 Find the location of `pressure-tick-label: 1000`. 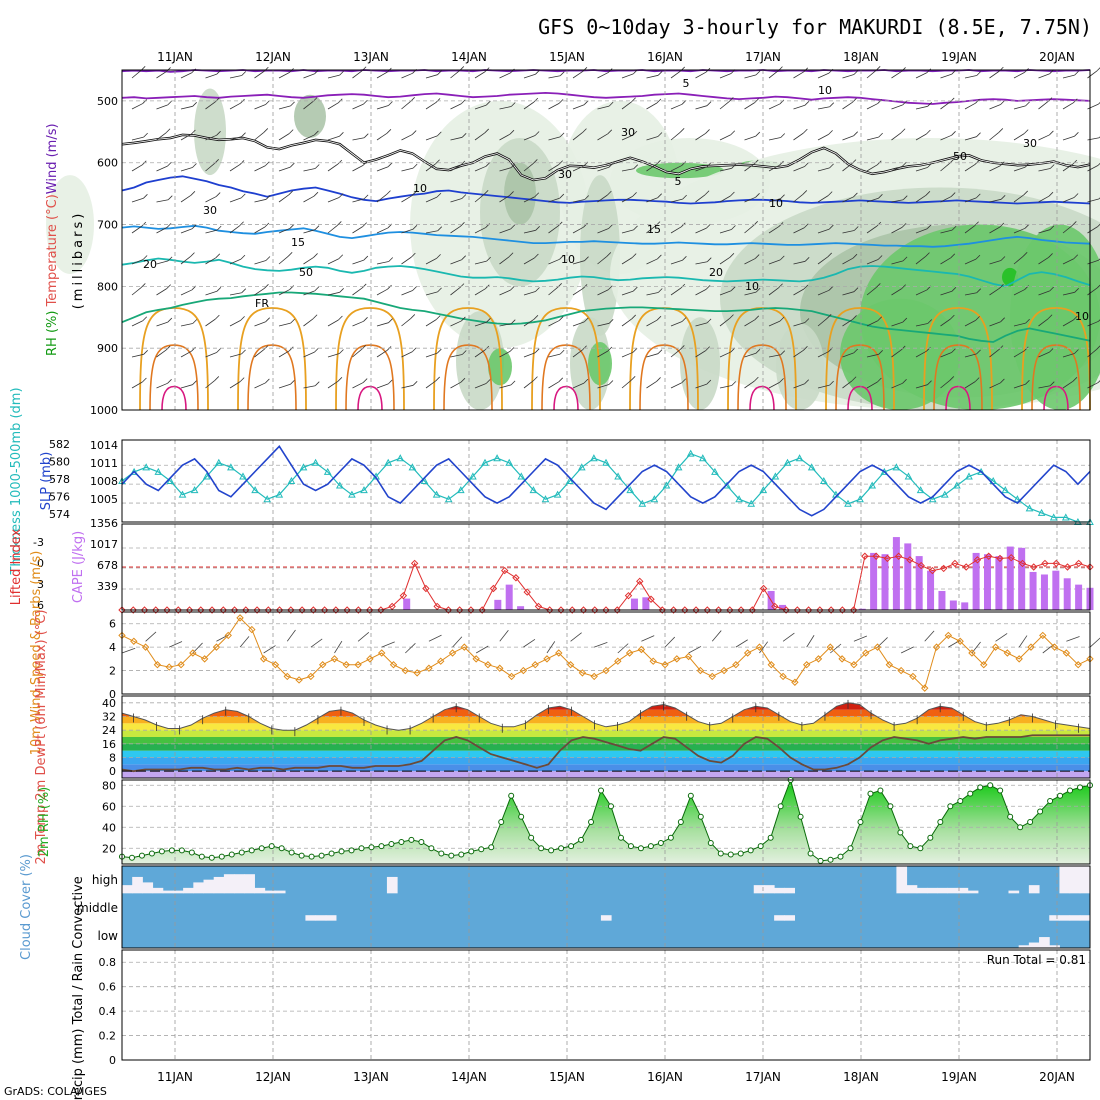

pressure-tick-label: 1000 is located at coordinates (104, 410).